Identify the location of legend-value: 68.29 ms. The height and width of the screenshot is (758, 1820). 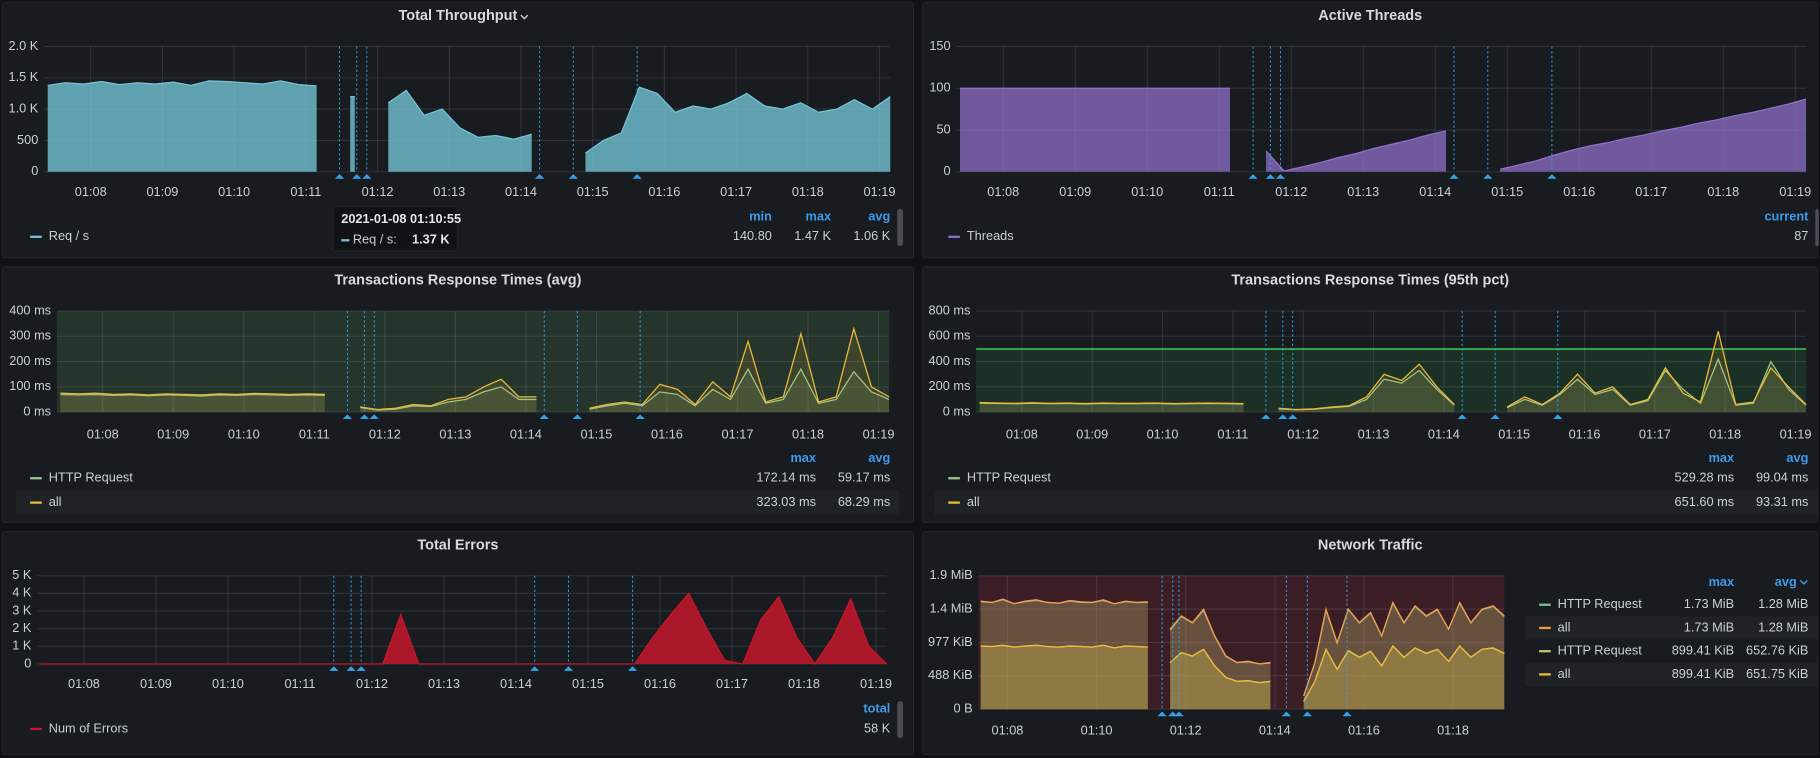
(864, 501).